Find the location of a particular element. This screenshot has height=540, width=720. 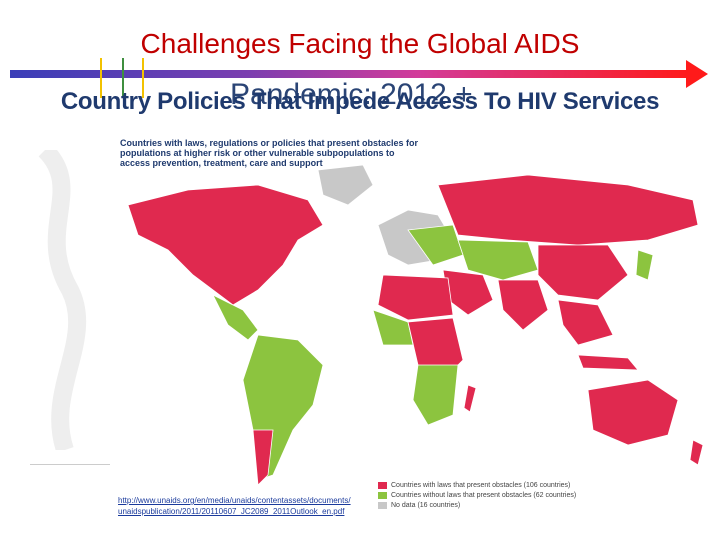

region-japan is located at coordinates (644, 265).